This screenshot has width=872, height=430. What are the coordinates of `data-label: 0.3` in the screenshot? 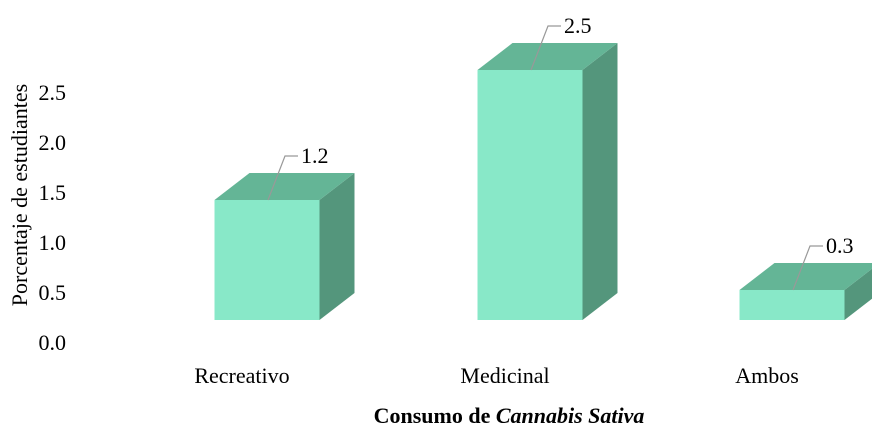 It's located at (840, 245).